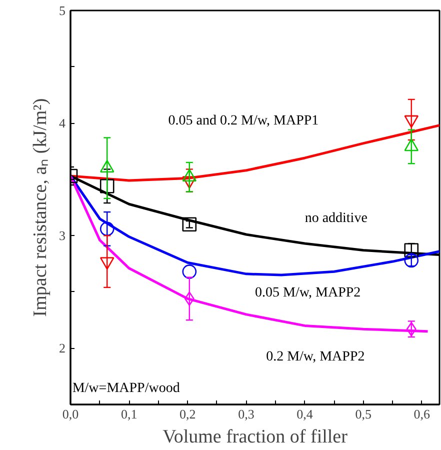 The width and height of the screenshot is (441, 450). What do you see at coordinates (308, 293) in the screenshot?
I see `annotation: 0.05 M/w, MAPP2` at bounding box center [308, 293].